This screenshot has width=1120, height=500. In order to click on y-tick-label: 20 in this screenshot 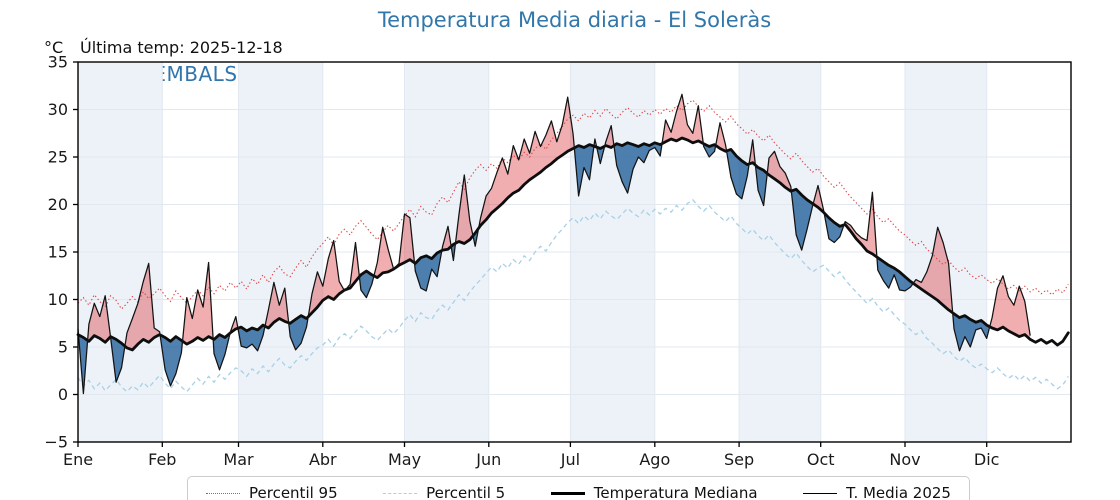, I will do `click(58, 204)`.